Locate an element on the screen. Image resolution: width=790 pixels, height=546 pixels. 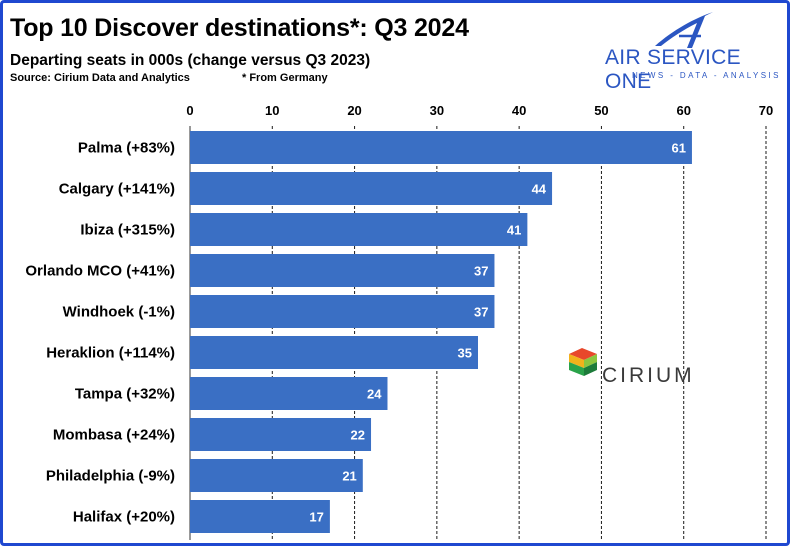
data-label: 44 is located at coordinates (539, 189).